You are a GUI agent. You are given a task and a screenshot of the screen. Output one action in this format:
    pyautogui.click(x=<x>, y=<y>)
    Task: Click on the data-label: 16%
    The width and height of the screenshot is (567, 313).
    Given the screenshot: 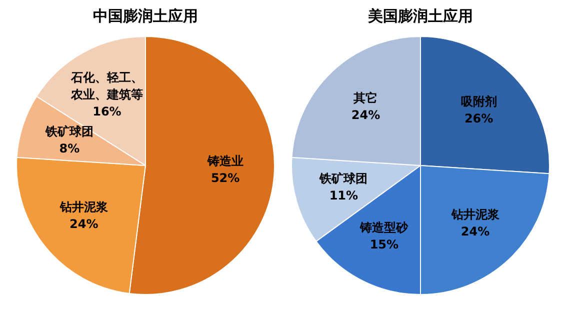 What is the action you would take?
    pyautogui.click(x=107, y=111)
    